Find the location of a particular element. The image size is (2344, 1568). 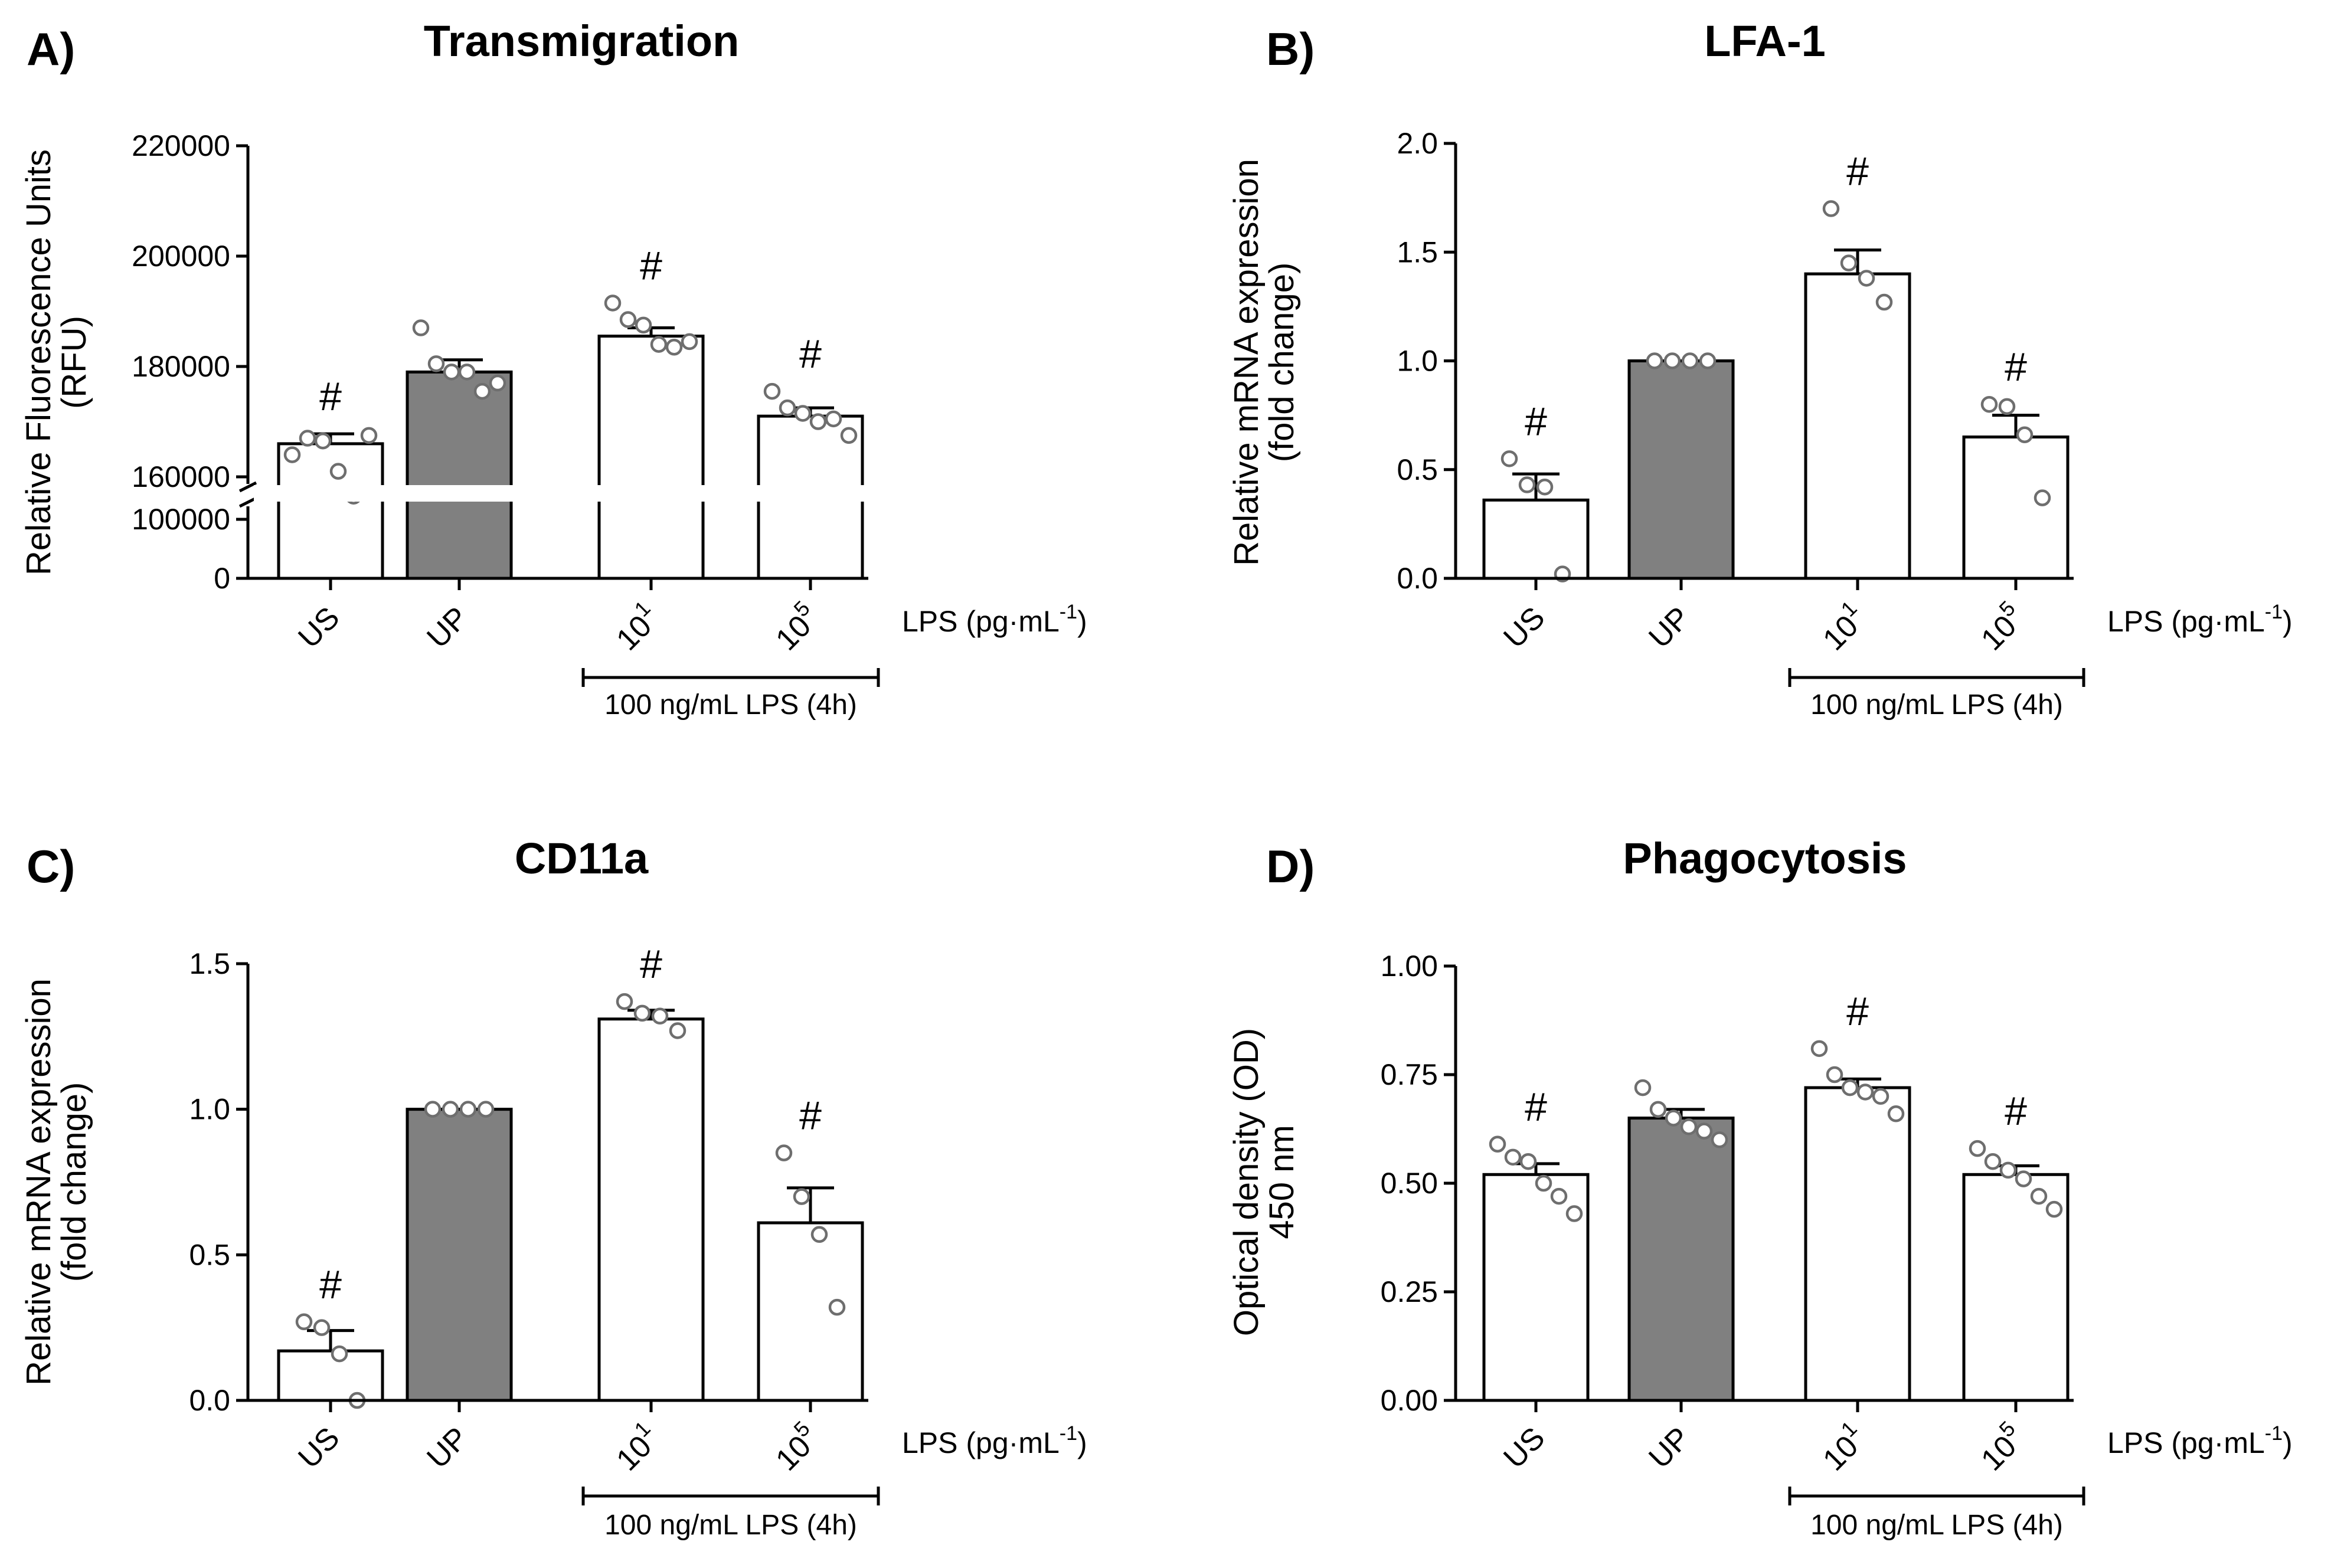

y-axis-label-sub: 450 nm is located at coordinates (1282, 1182).